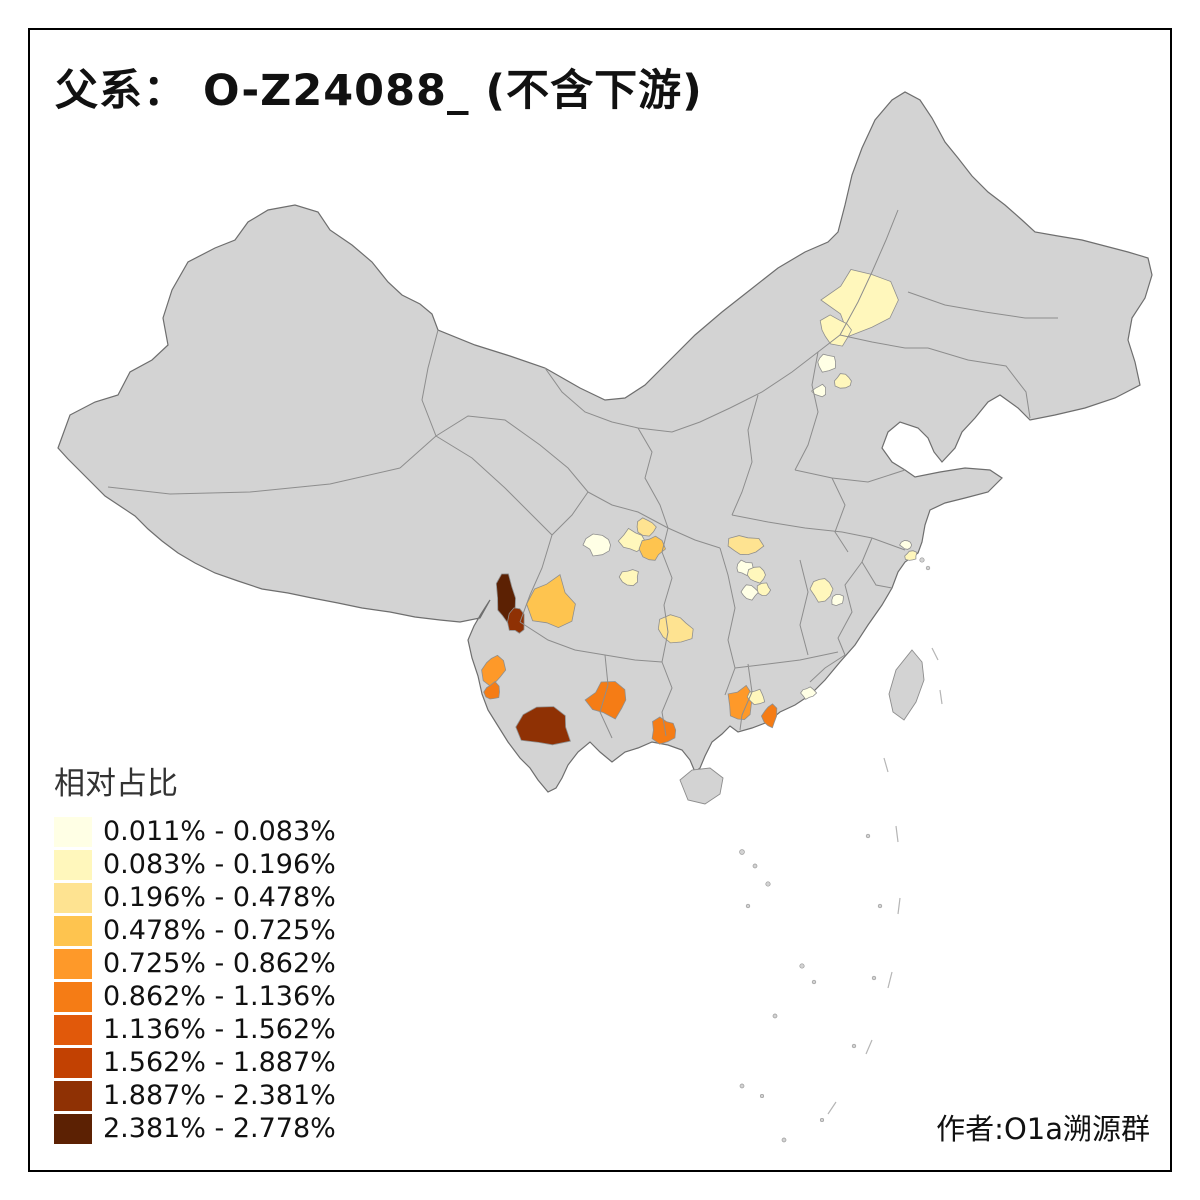  I want to click on legend-label: 0.725% - 0.862%, so click(219, 963).